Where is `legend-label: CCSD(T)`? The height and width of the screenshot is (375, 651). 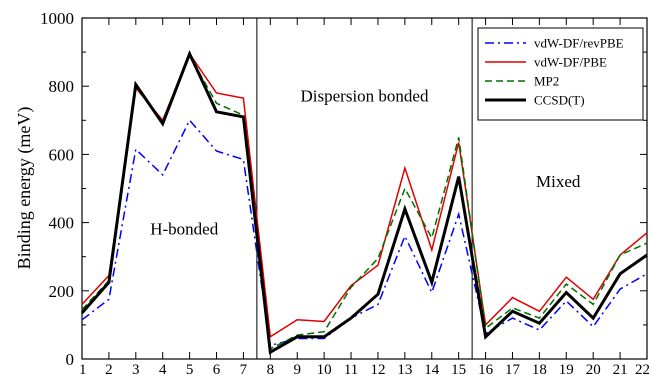
legend-label: CCSD(T) is located at coordinates (559, 100).